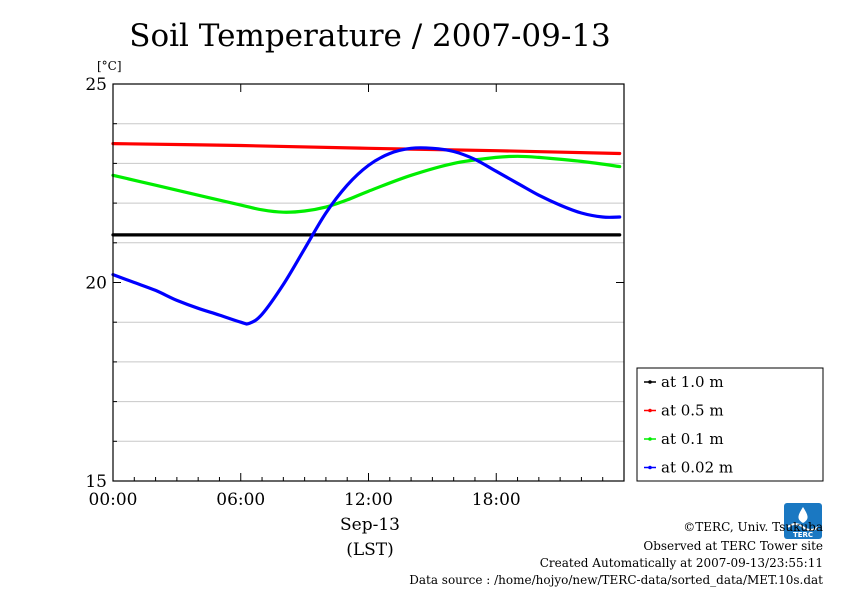 The image size is (842, 595). Describe the element at coordinates (370, 525) in the screenshot. I see `x-axis-label: Sep-13` at that location.